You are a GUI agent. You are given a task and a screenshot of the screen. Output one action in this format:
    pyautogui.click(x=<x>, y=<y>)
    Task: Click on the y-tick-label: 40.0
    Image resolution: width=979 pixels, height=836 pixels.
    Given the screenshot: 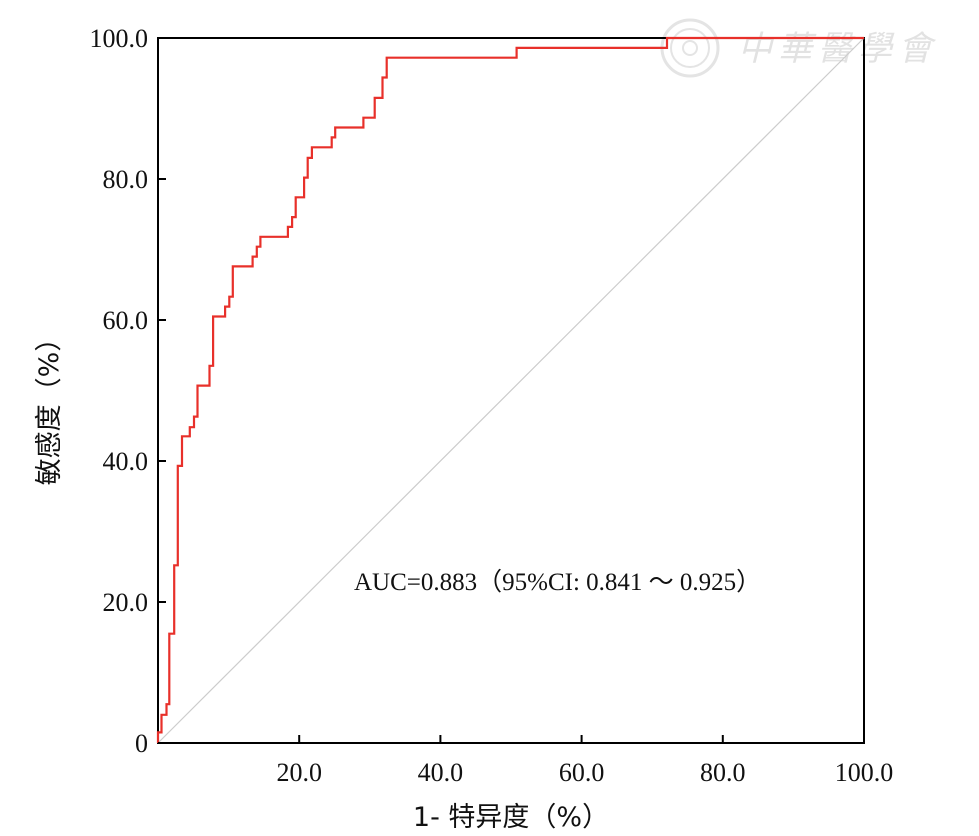 What is the action you would take?
    pyautogui.click(x=126, y=461)
    